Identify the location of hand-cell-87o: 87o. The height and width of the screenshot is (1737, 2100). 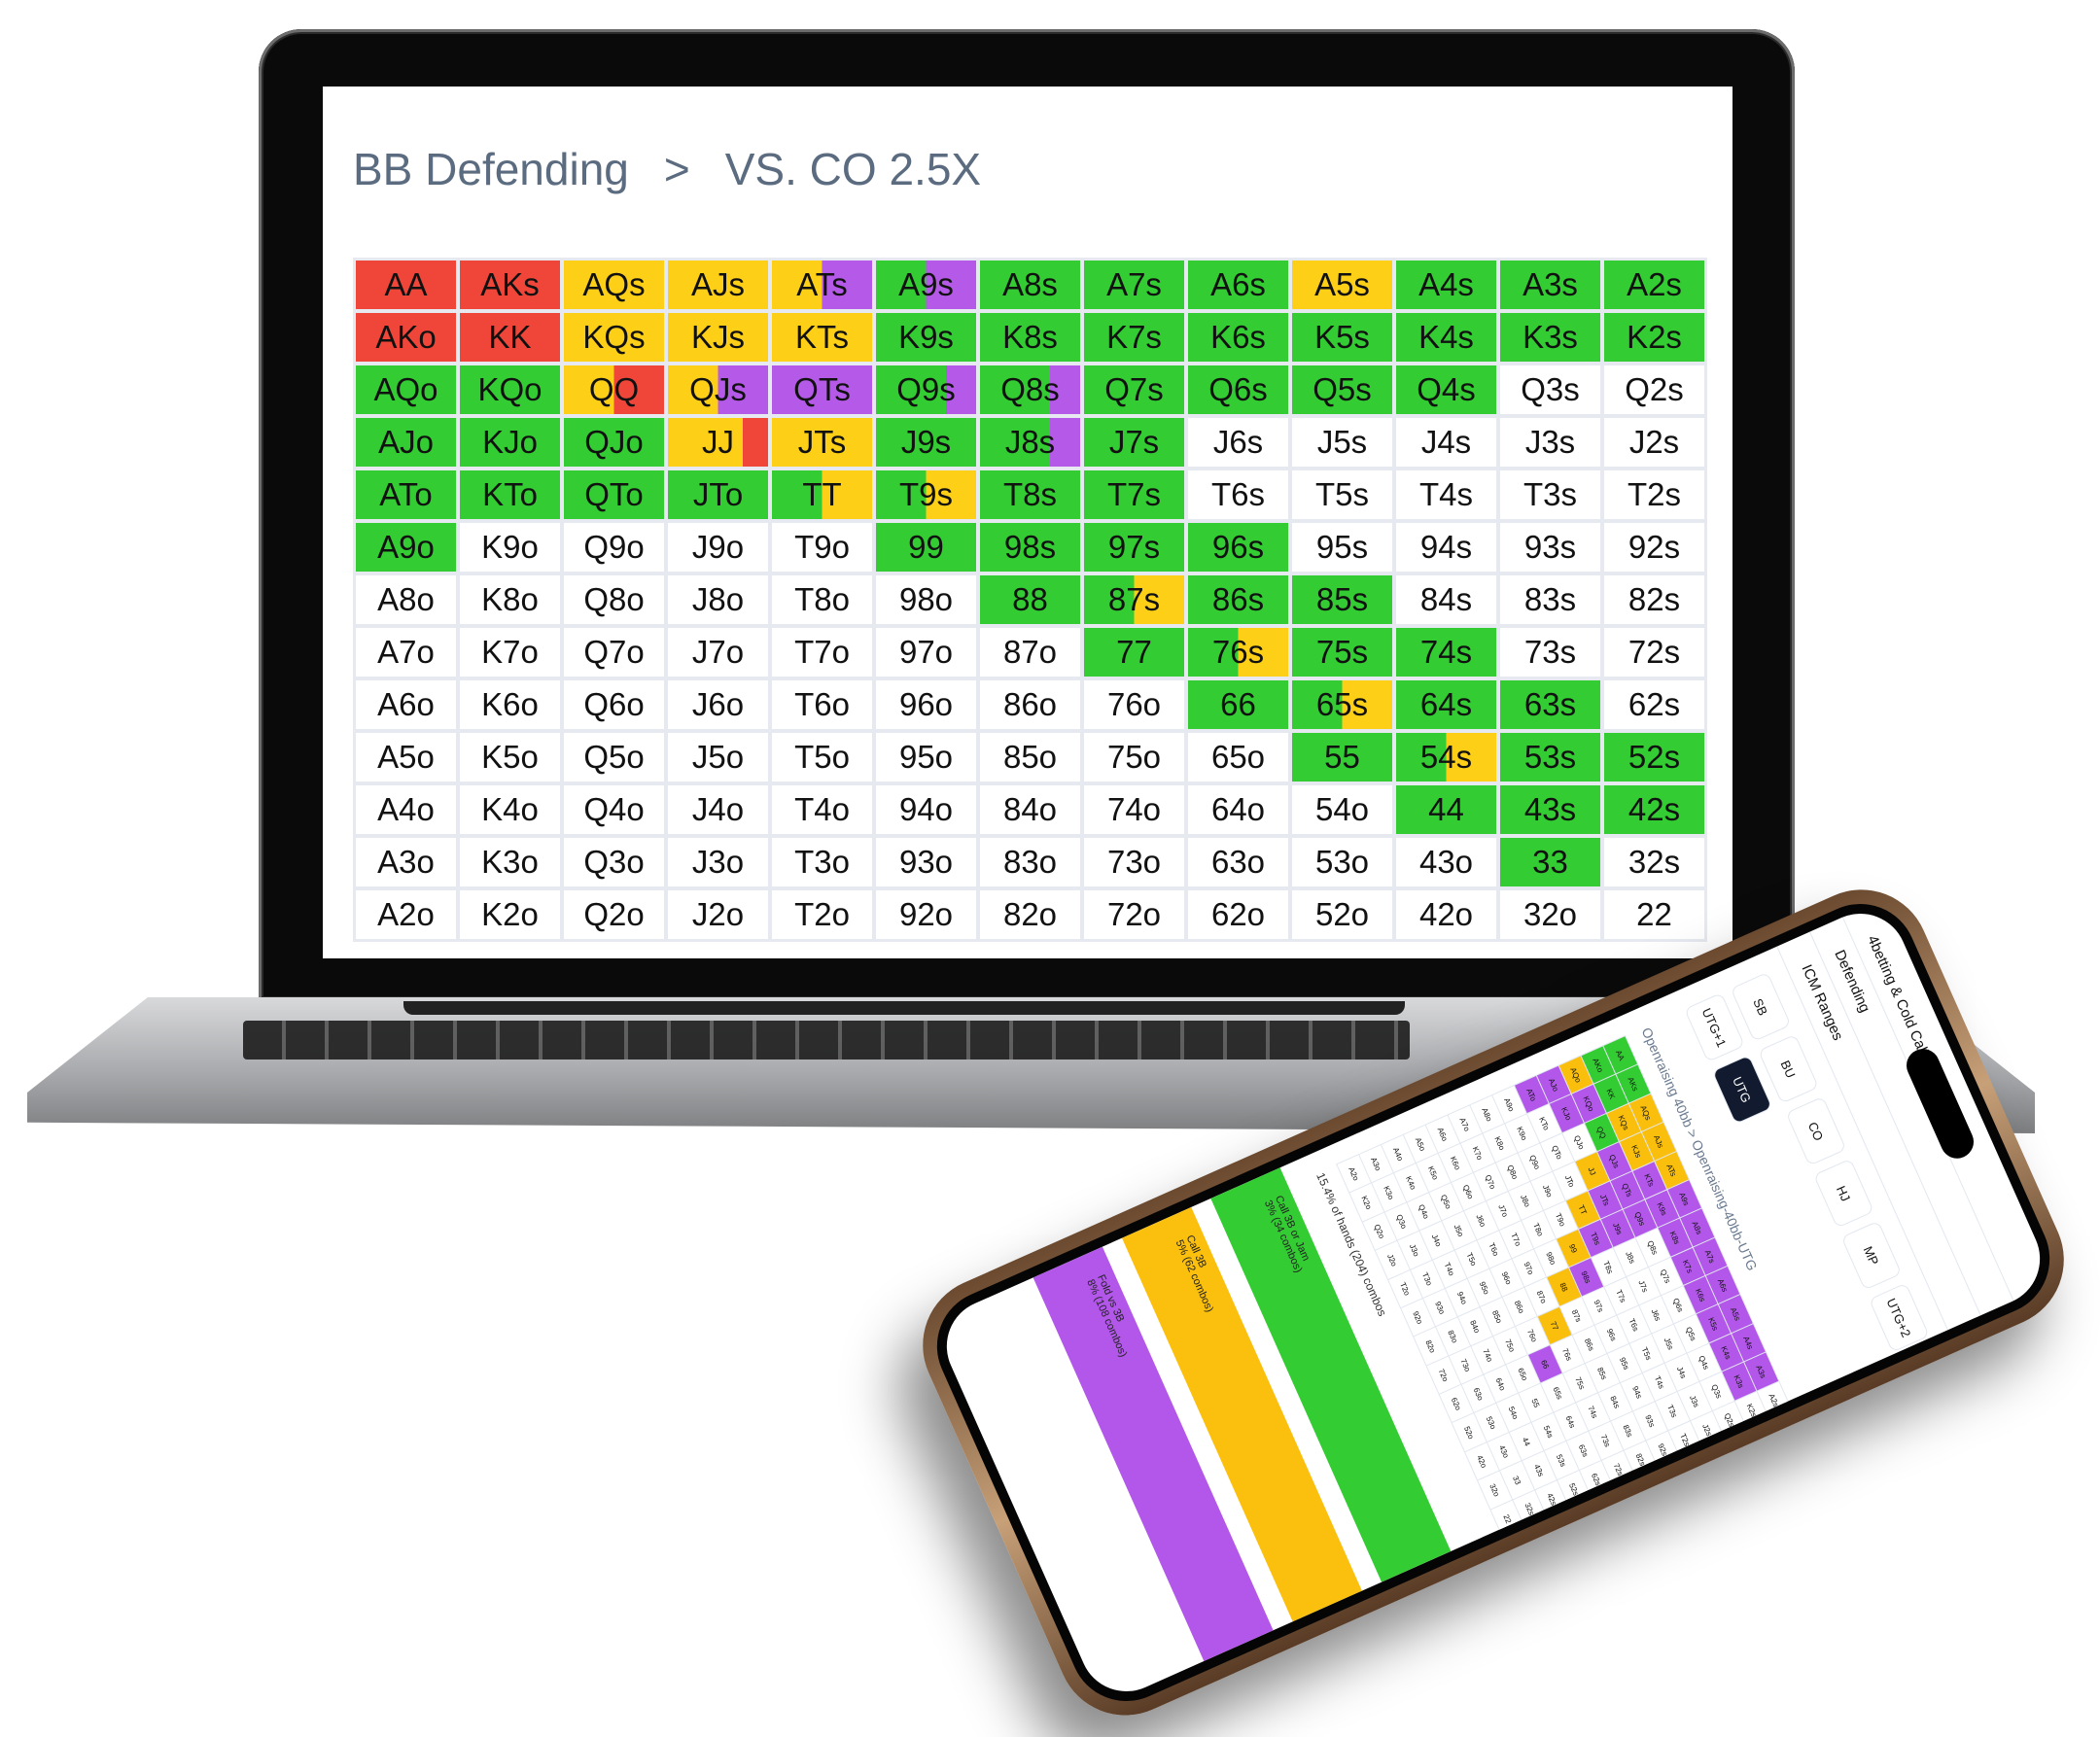
(1030, 652).